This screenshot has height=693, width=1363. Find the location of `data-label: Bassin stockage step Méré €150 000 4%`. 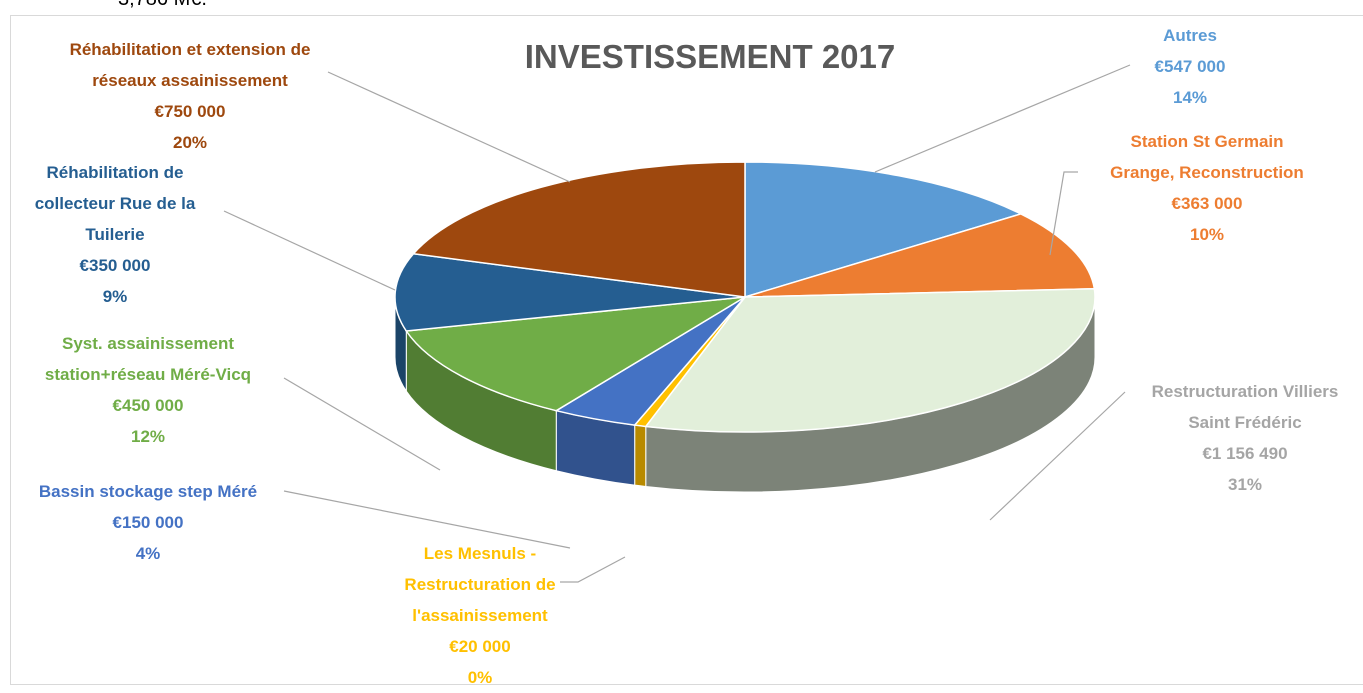

data-label: Bassin stockage step Méré €150 000 4% is located at coordinates (149, 522).